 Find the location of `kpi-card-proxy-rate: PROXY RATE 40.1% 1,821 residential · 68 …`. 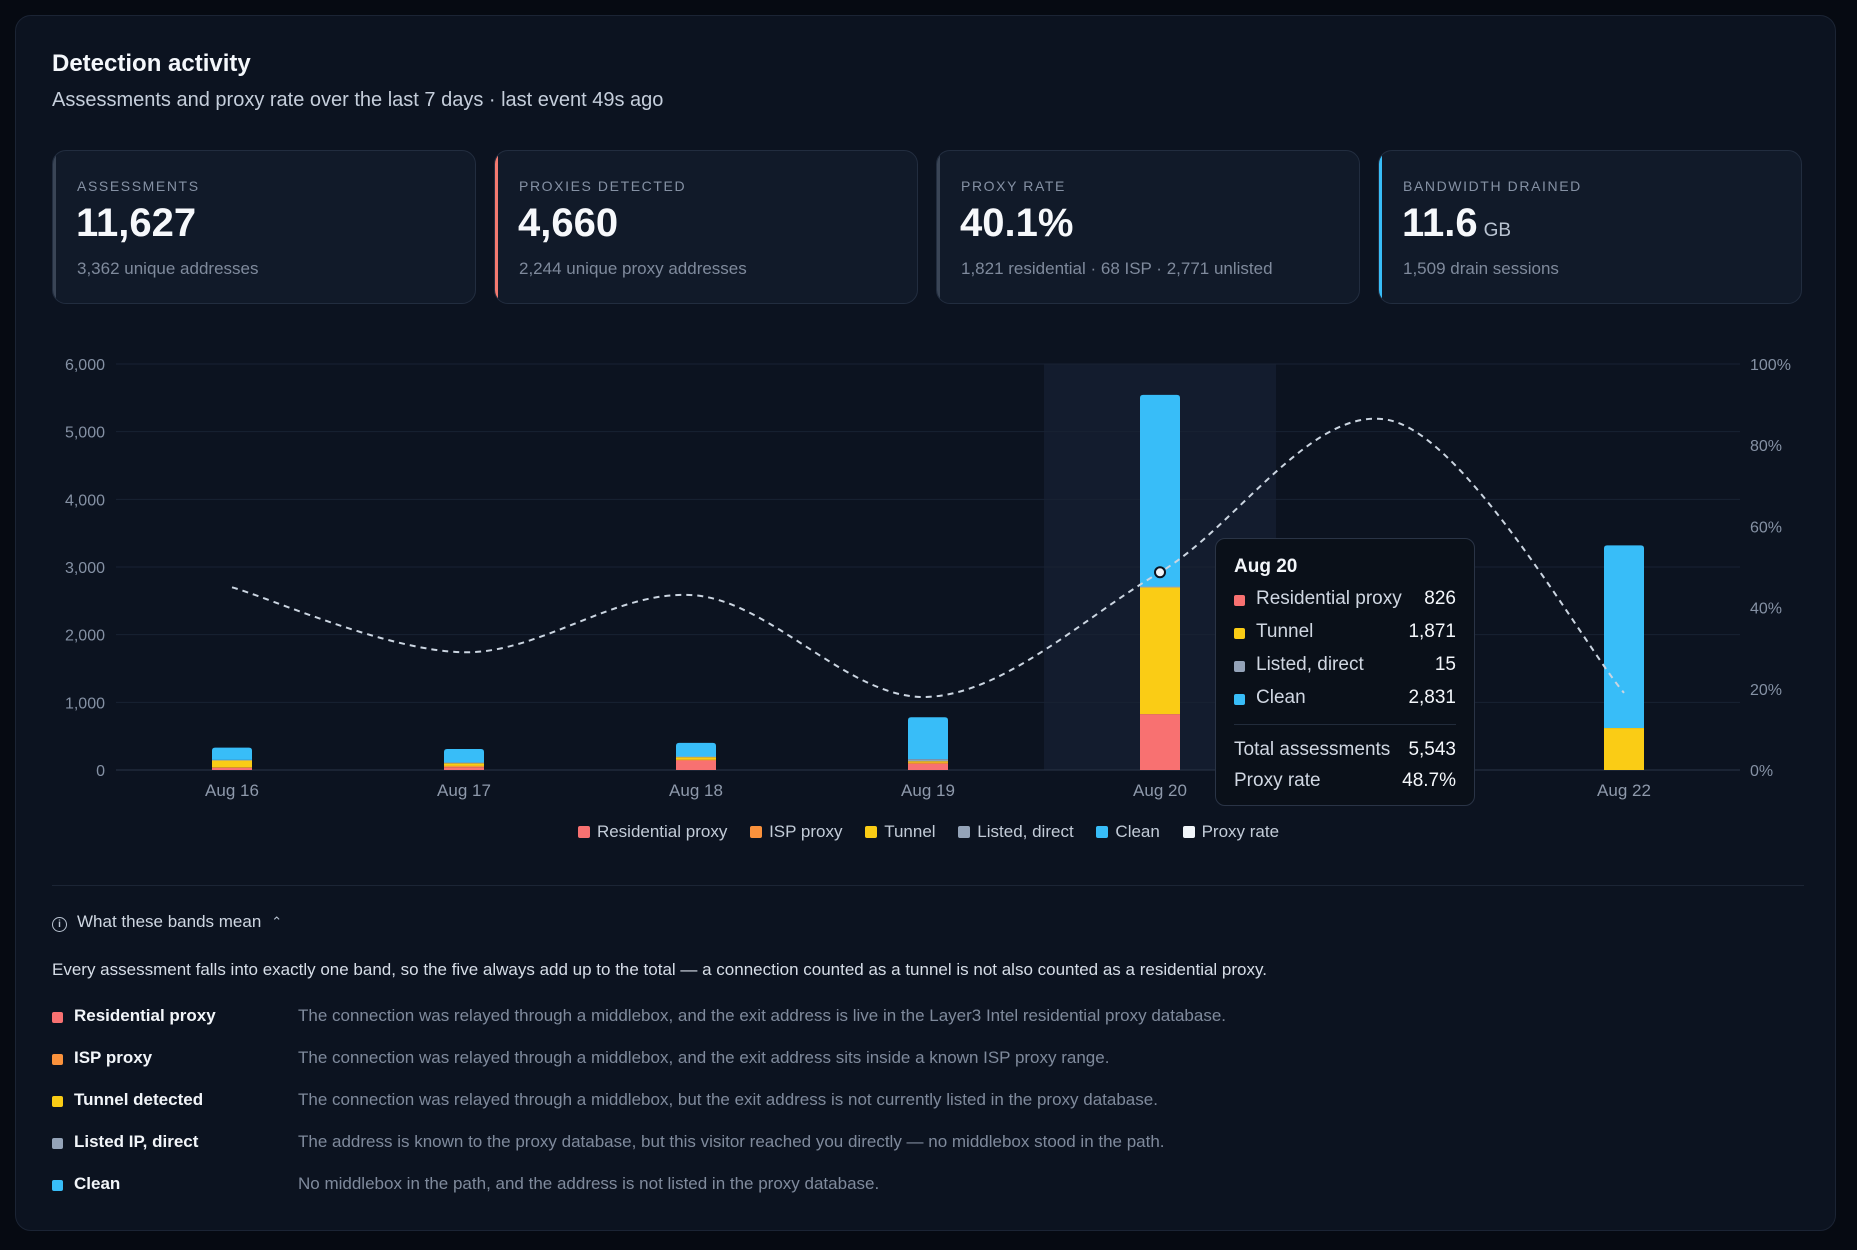

kpi-card-proxy-rate: PROXY RATE 40.1% 1,821 residential · 68 … is located at coordinates (1148, 227).